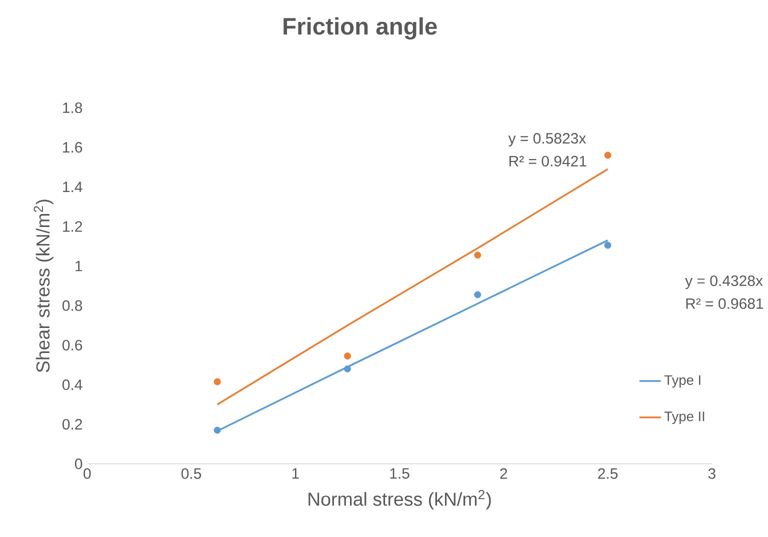 This screenshot has width=768, height=537. What do you see at coordinates (72, 424) in the screenshot?
I see `y-tick-label: 0.2` at bounding box center [72, 424].